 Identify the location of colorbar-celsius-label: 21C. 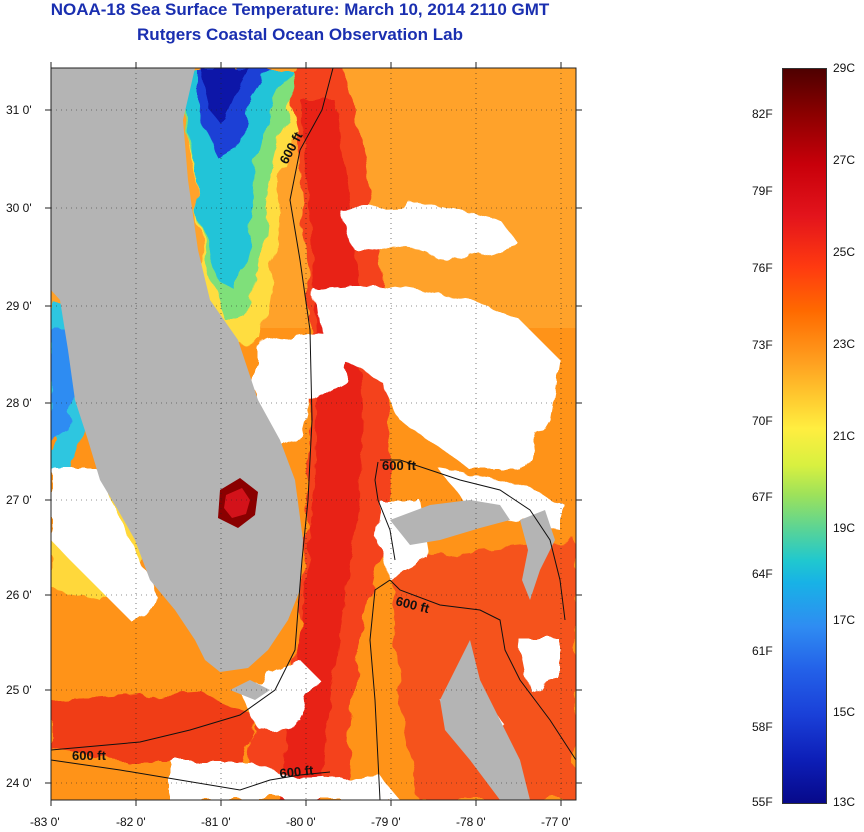
(844, 436).